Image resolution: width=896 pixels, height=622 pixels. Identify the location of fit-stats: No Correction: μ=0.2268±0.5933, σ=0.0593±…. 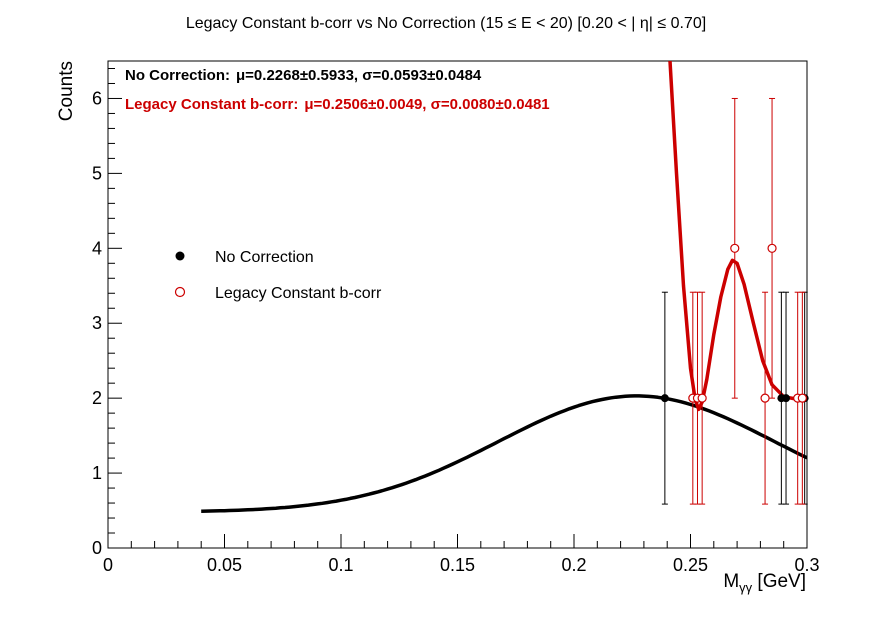
(337, 90).